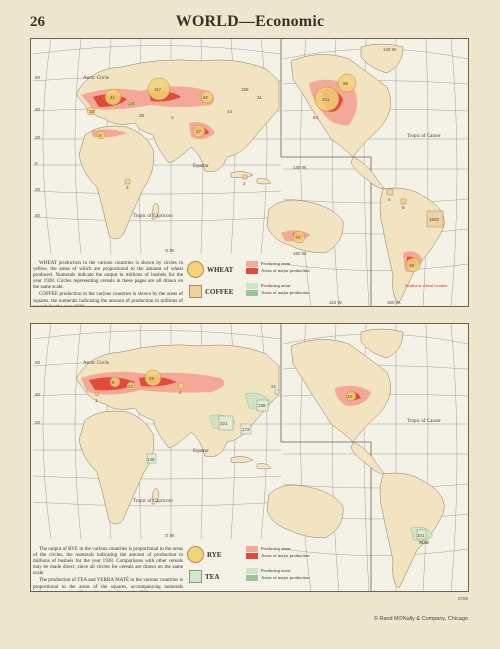  I want to click on coffee-legend: COFFEE, so click(211, 291).